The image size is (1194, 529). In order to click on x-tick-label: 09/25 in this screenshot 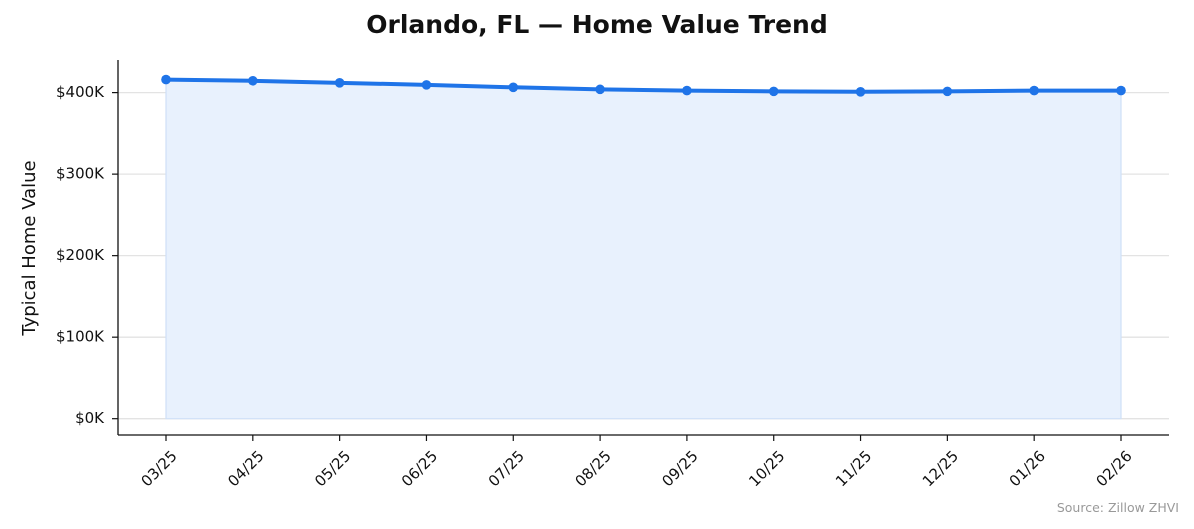, I will do `click(679, 468)`.